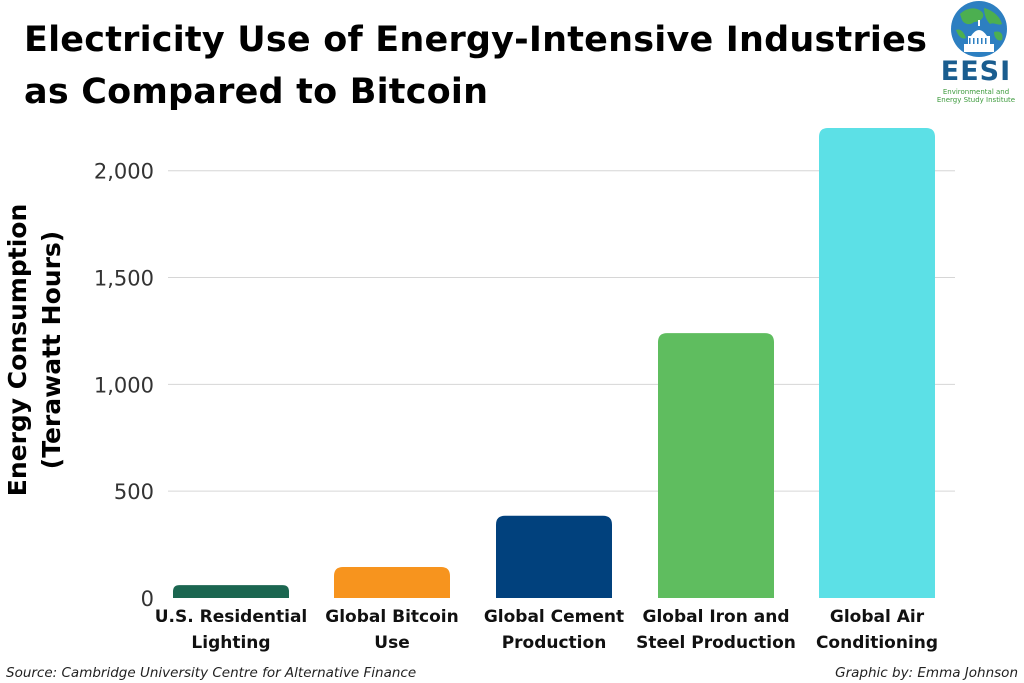 The image size is (1024, 683). I want to click on x-tick-label: U.S. Residential, so click(231, 617).